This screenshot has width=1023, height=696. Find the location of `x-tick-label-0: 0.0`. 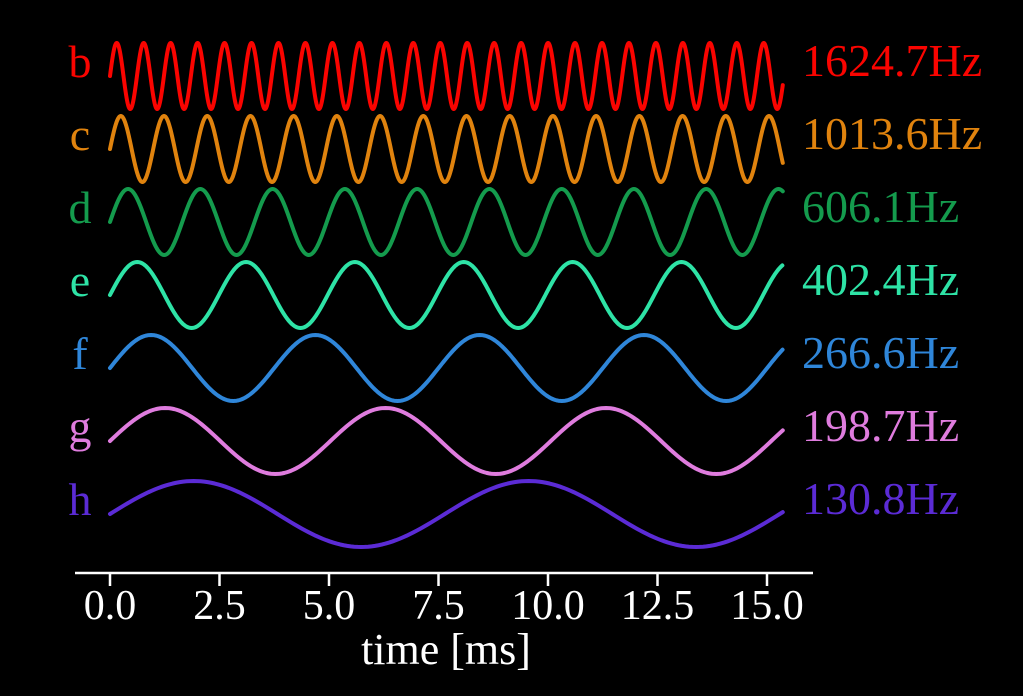

x-tick-label-0: 0.0 is located at coordinates (110, 606).